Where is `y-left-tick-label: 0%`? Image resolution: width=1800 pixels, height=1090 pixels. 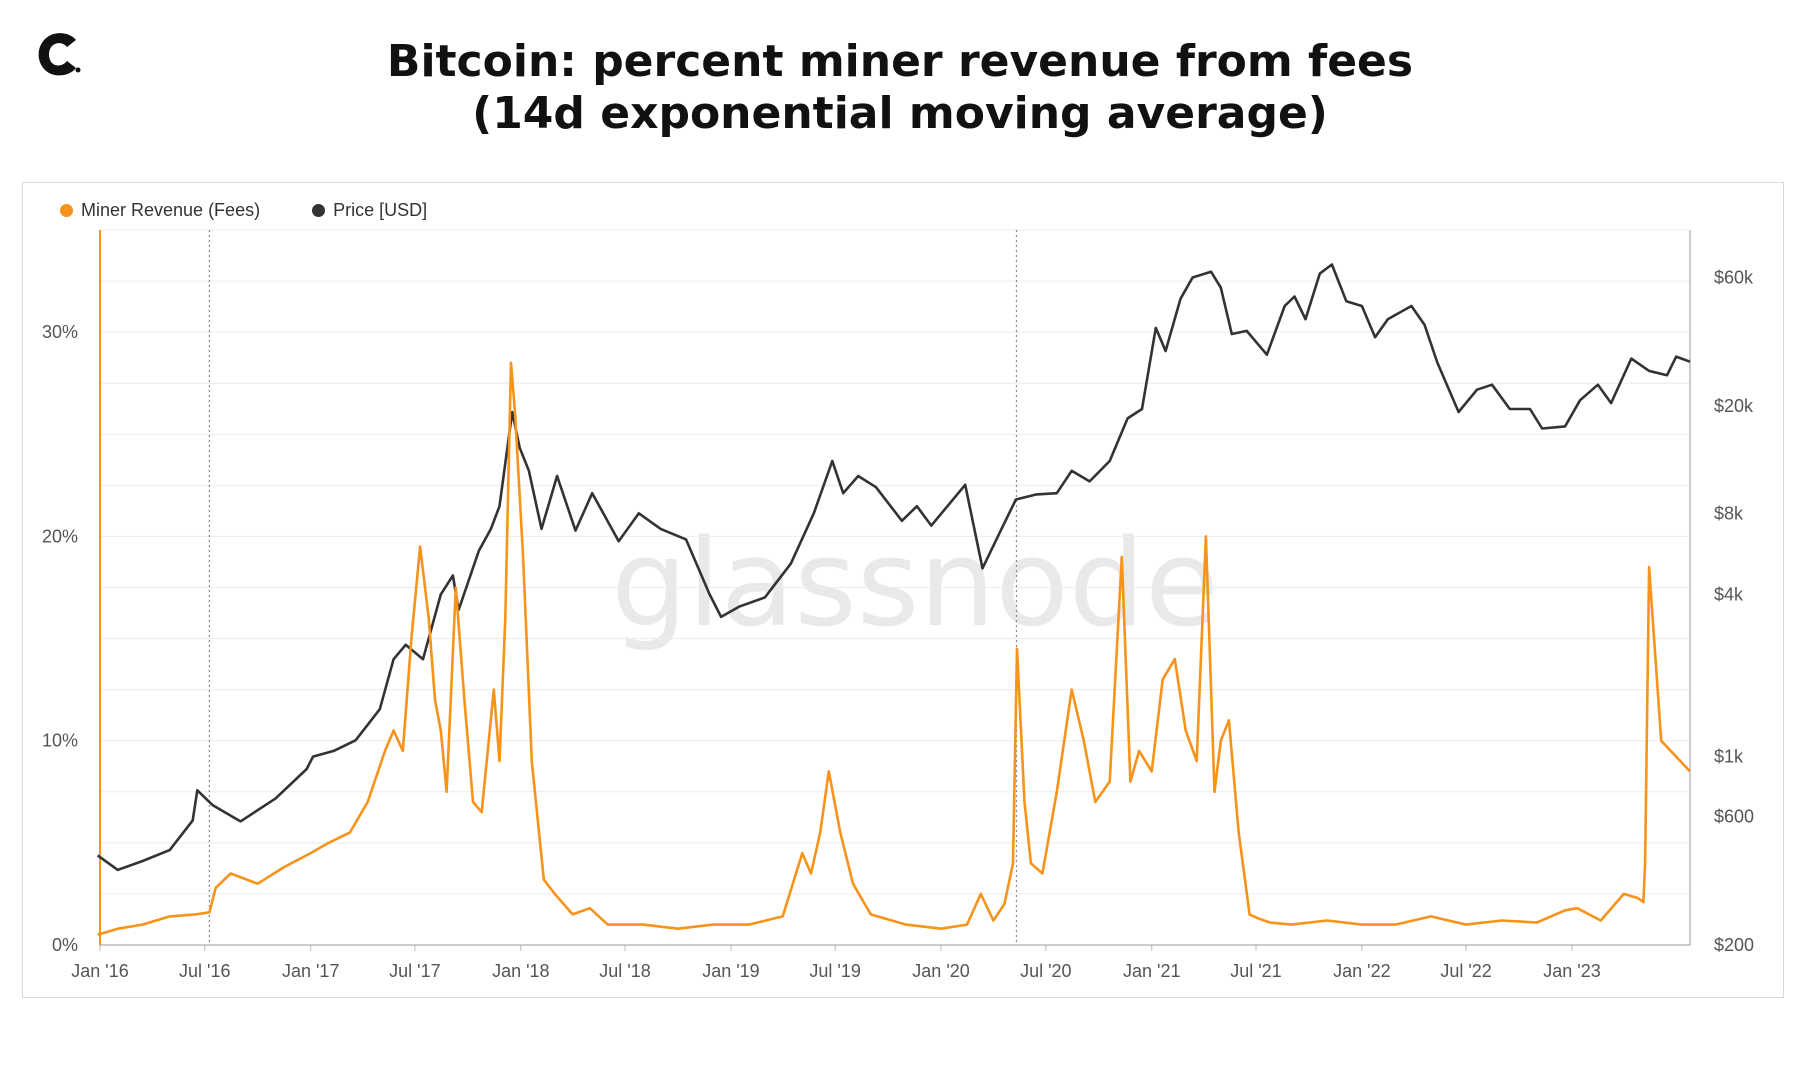 y-left-tick-label: 0% is located at coordinates (65, 945).